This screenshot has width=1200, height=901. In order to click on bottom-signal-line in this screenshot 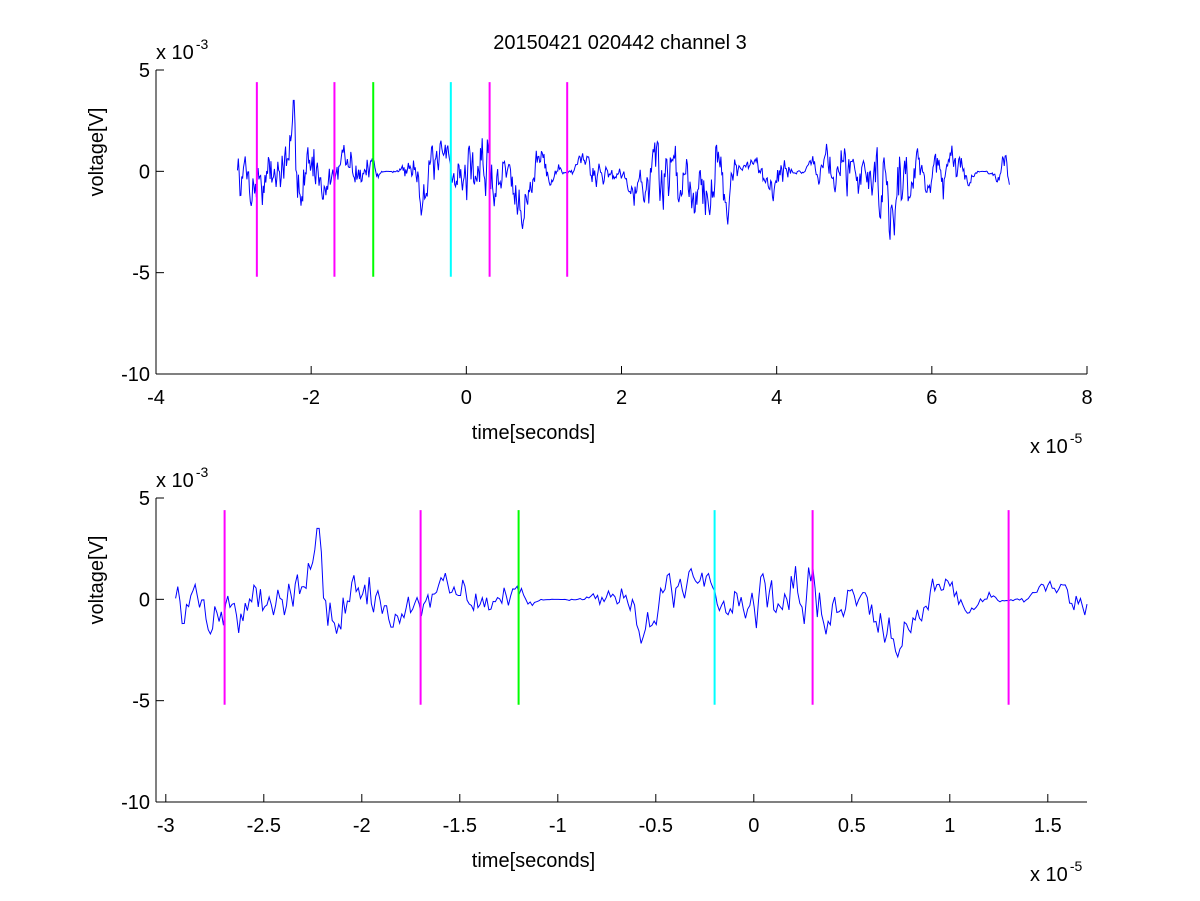, I will do `click(631, 593)`.